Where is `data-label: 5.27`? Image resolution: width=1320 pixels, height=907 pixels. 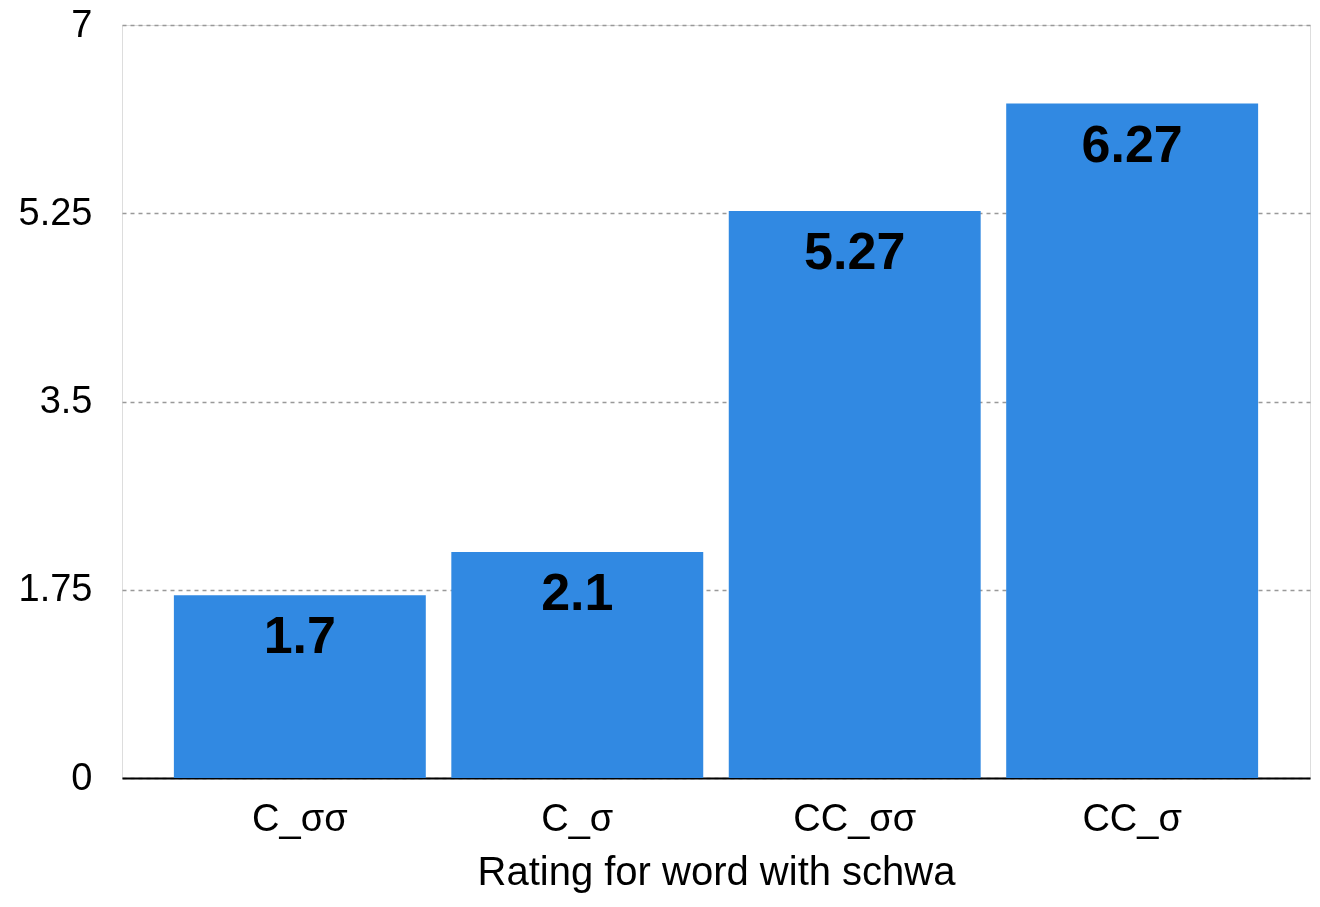
data-label: 5.27 is located at coordinates (855, 251).